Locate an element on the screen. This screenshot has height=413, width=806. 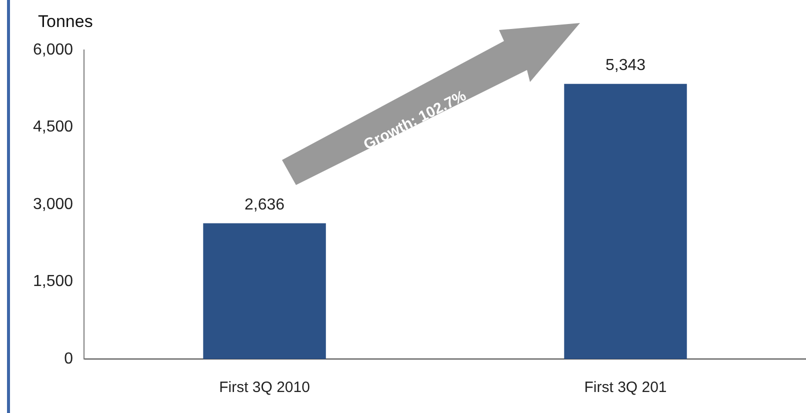
y-axis-title: Tonnes is located at coordinates (65, 22).